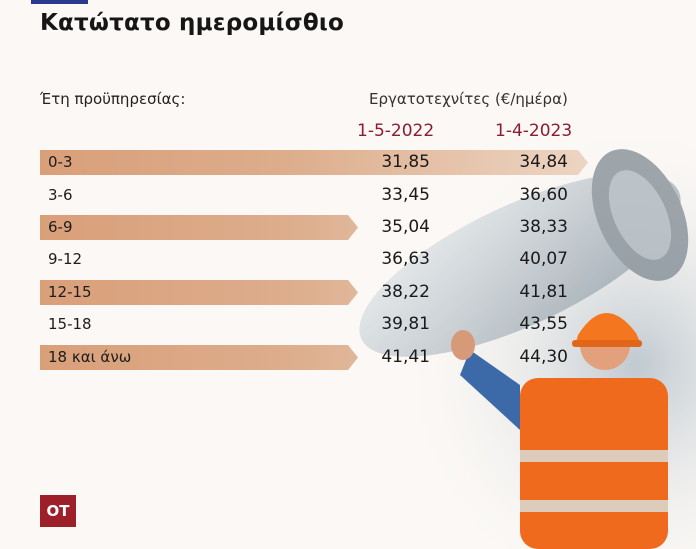 This screenshot has height=549, width=696. Describe the element at coordinates (543, 162) in the screenshot. I see `value-cell: 34,84` at that location.